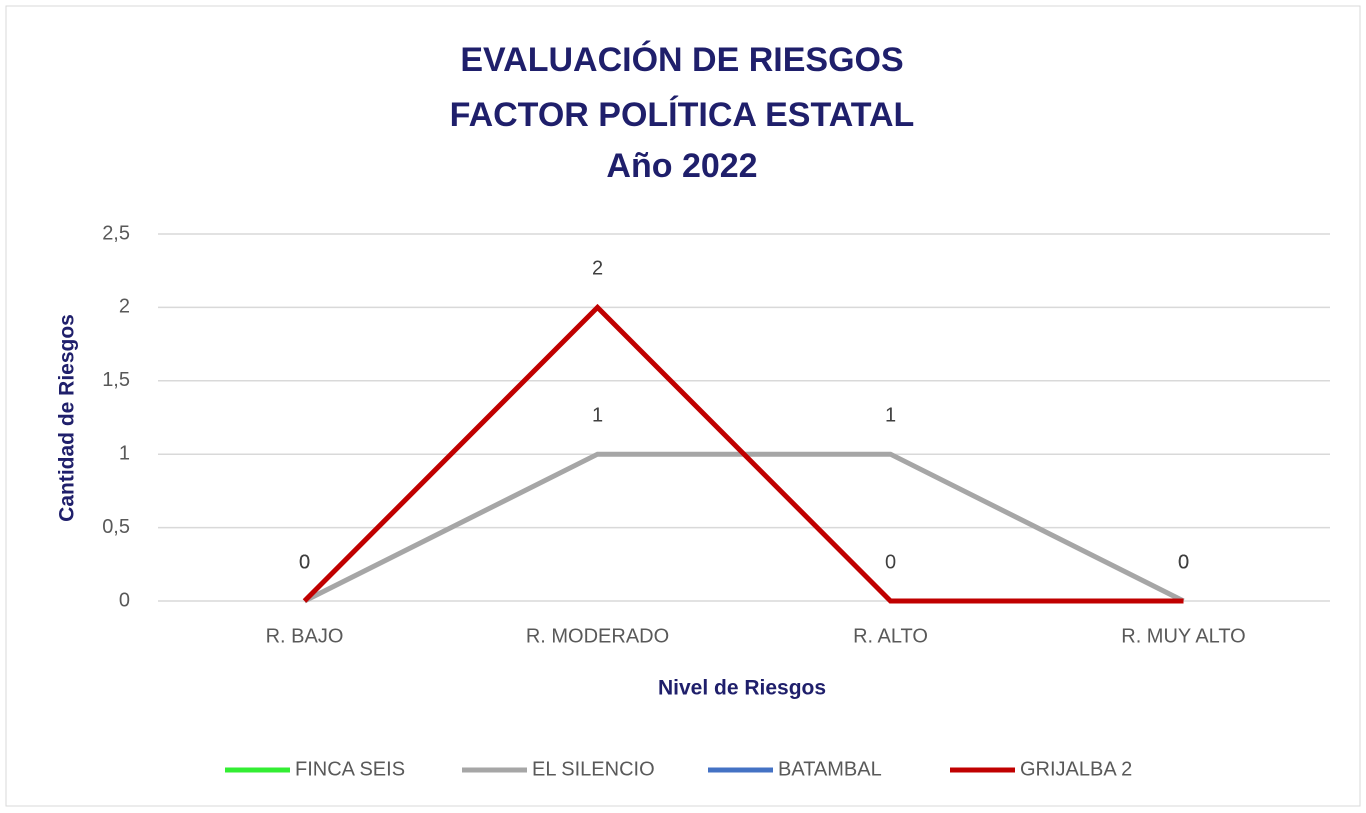  I want to click on y-tick-label: 1,5, so click(116, 380).